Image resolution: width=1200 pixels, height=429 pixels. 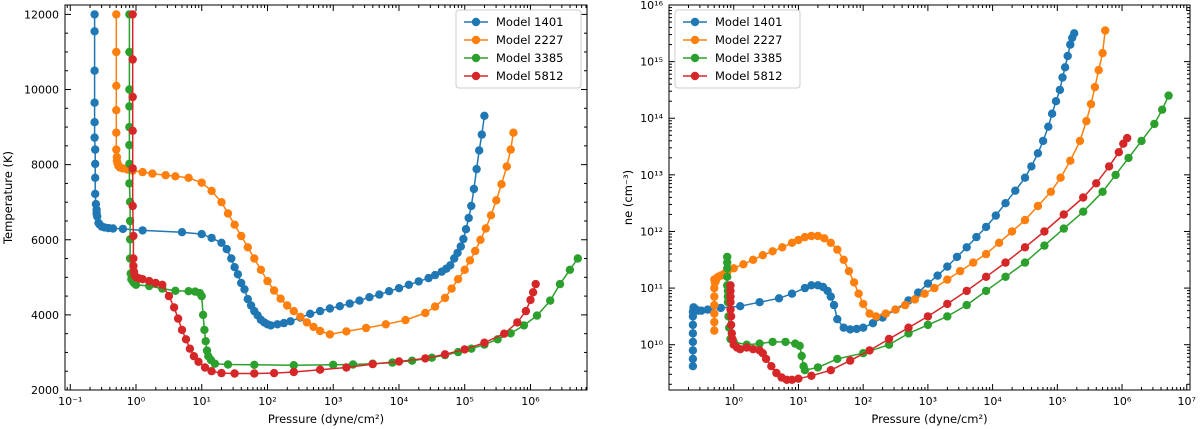 I want to click on legend: Model 1401 Model 2227 Model 3385 Model 5812, so click(x=518, y=49).